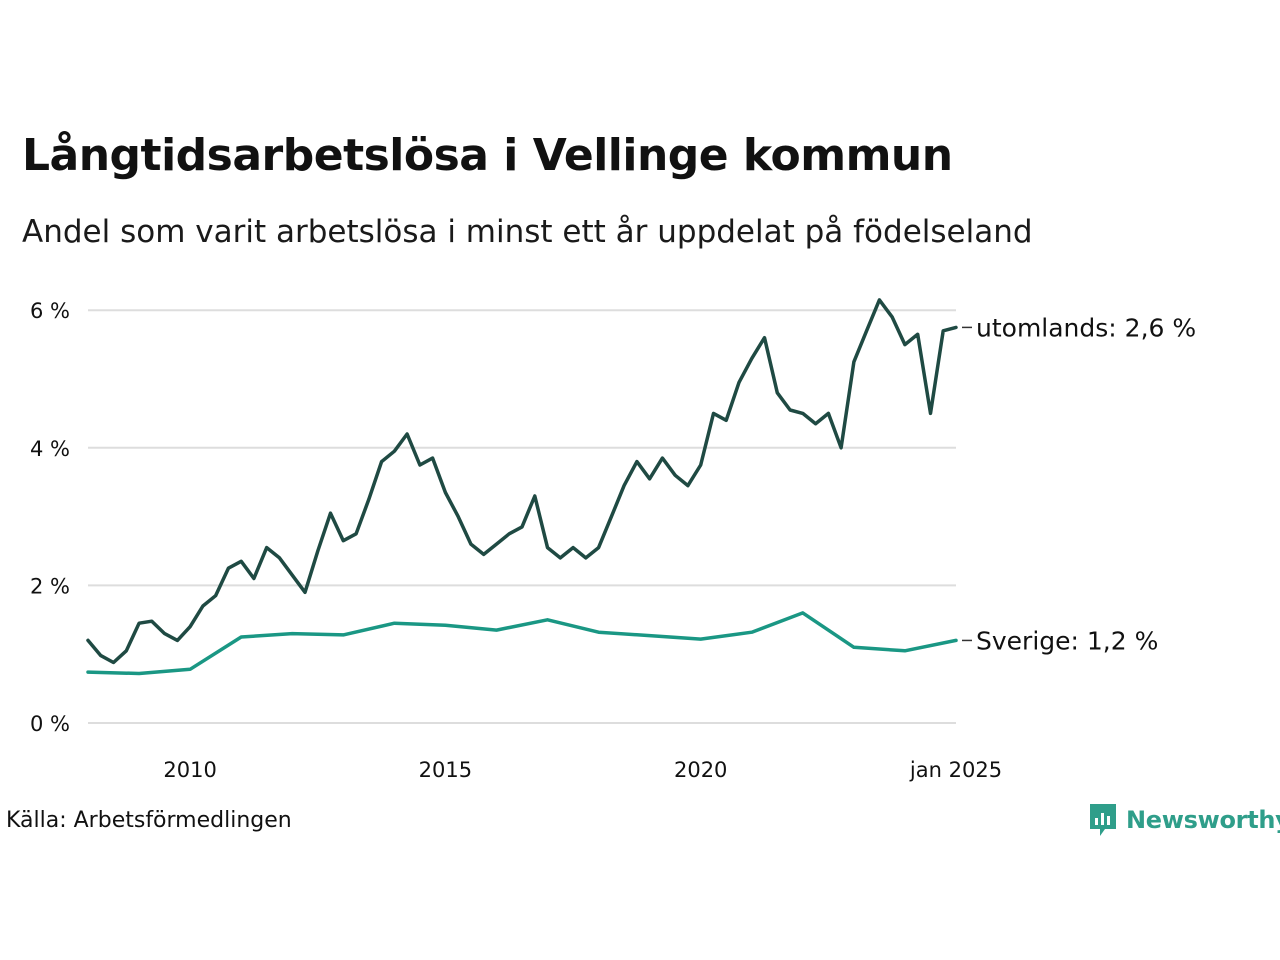 Image resolution: width=1280 pixels, height=960 pixels. I want to click on y-tick-label: 0 %, so click(50, 724).